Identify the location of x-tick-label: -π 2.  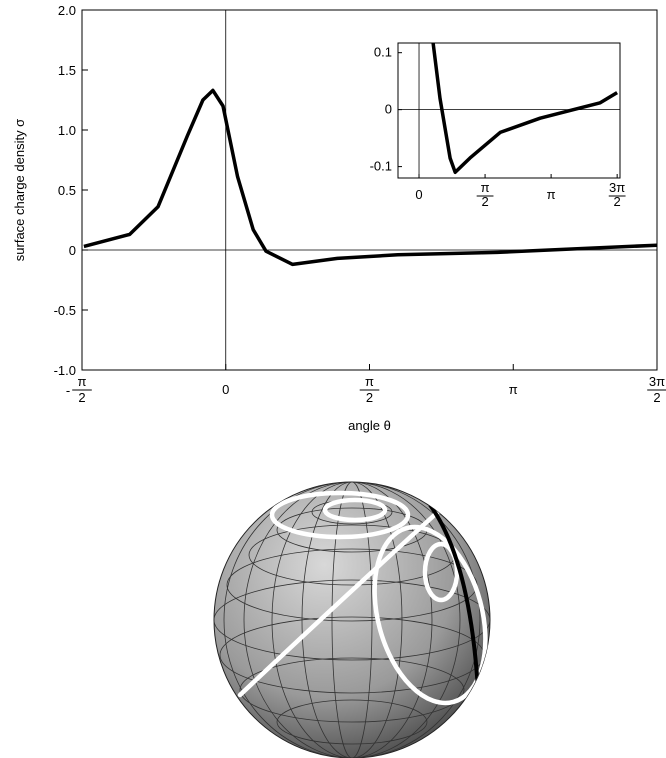
(76, 389).